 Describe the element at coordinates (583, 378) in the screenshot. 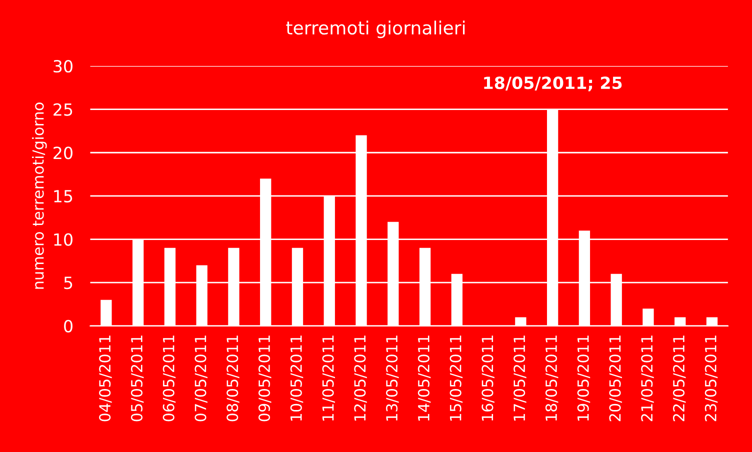

I see `x-tick-label: 19/05/2011` at that location.